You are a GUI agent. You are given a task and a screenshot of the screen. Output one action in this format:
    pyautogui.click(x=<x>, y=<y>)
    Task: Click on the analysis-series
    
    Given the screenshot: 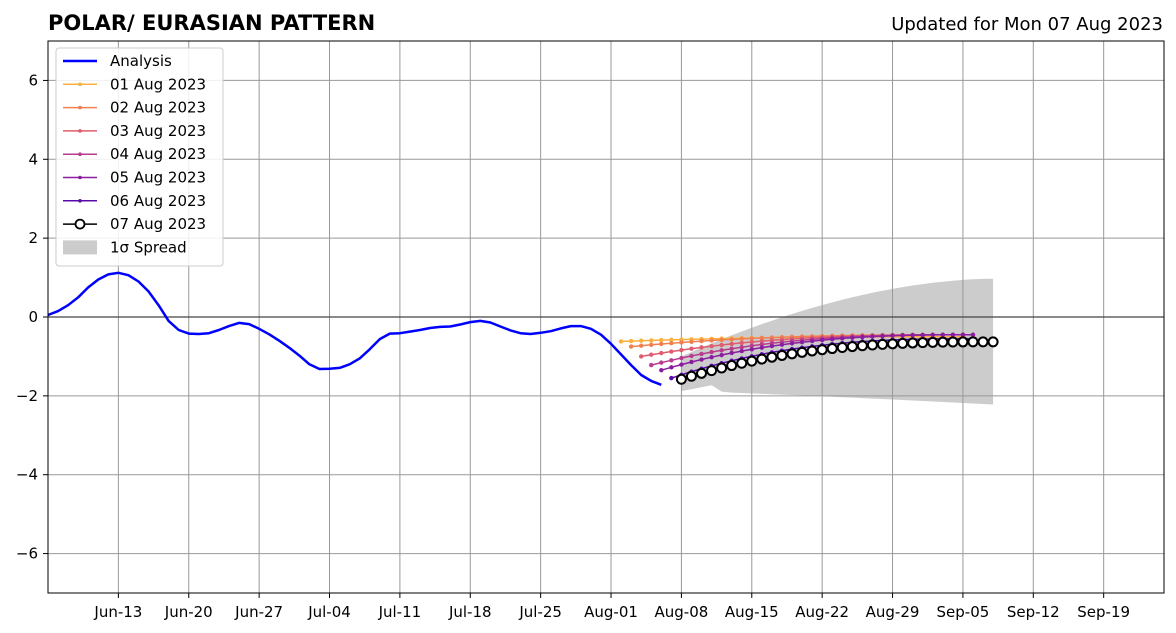 What is the action you would take?
    pyautogui.click(x=354, y=328)
    